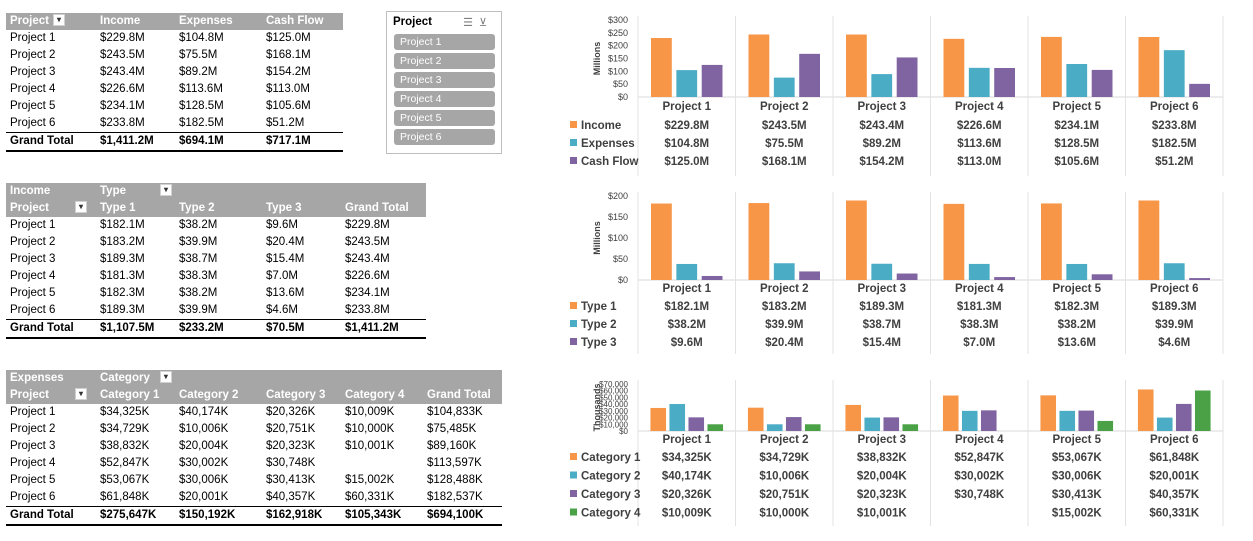 The image size is (1253, 541). I want to click on table-row: Project 1 $229.8M $104.8M $125.0M, so click(174, 38).